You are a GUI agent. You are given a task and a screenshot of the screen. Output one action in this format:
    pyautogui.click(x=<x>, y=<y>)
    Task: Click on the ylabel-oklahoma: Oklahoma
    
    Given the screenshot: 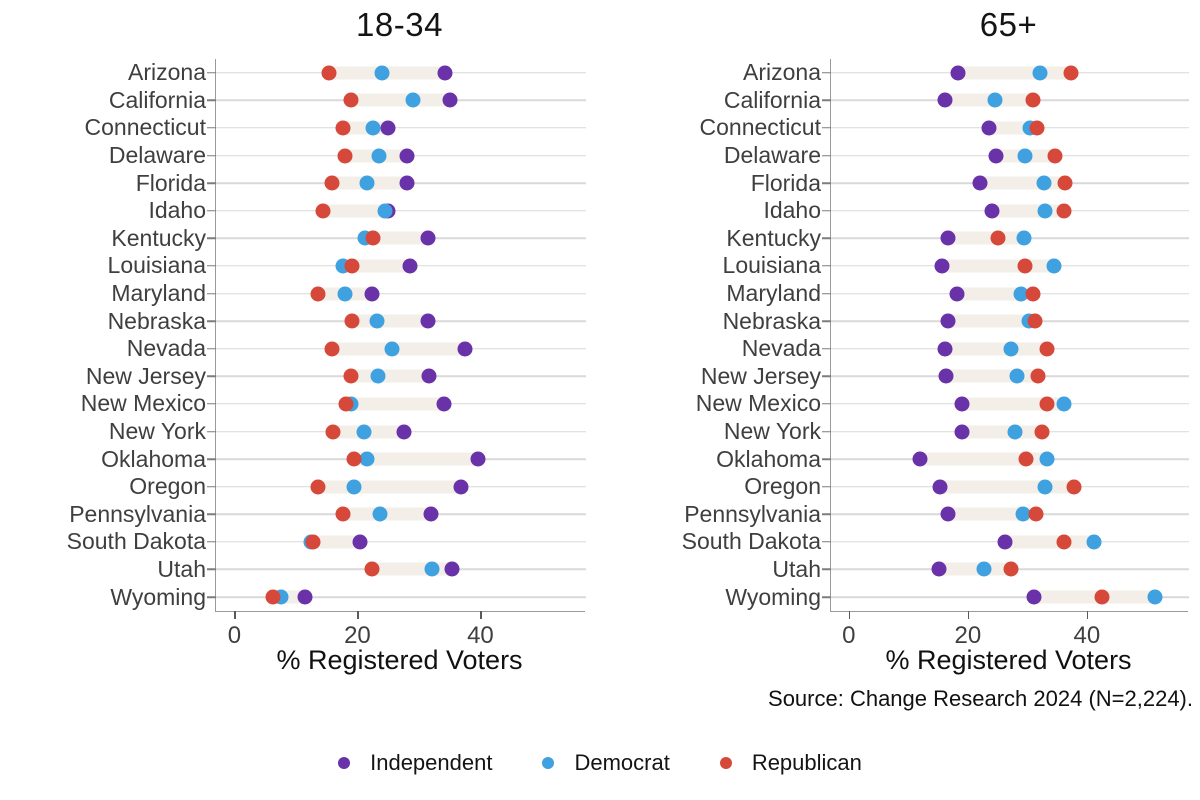 What is the action you would take?
    pyautogui.click(x=768, y=458)
    